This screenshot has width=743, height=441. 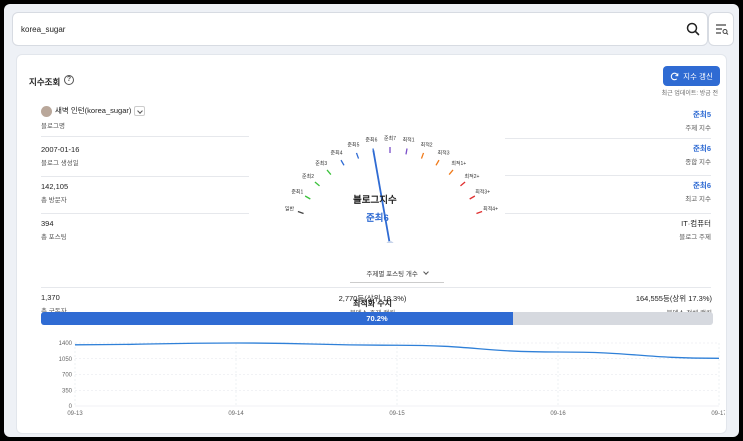 What do you see at coordinates (696, 223) in the screenshot?
I see `blog-topic-value: IT·컴퓨터` at bounding box center [696, 223].